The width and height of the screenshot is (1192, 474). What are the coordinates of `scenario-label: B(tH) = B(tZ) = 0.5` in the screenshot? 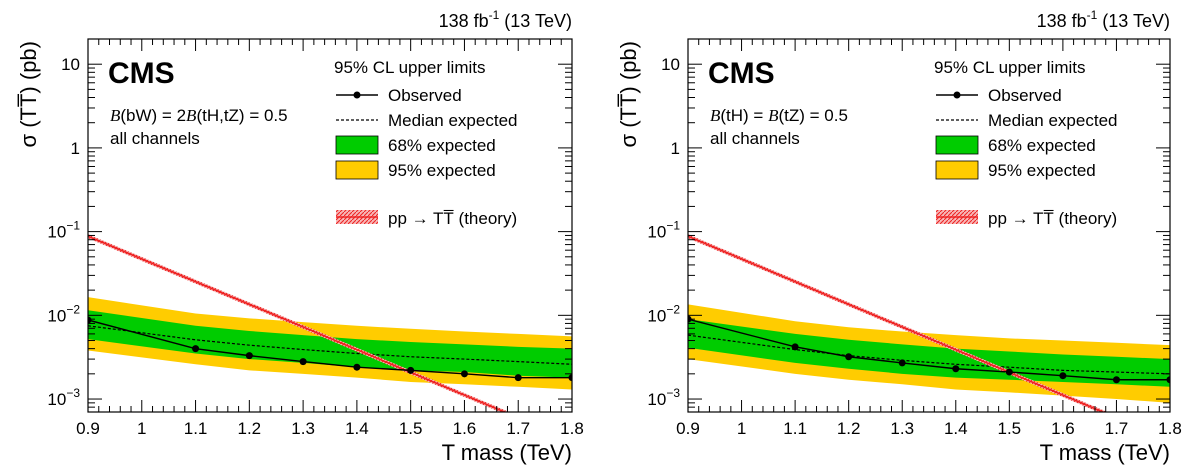 It's located at (779, 115).